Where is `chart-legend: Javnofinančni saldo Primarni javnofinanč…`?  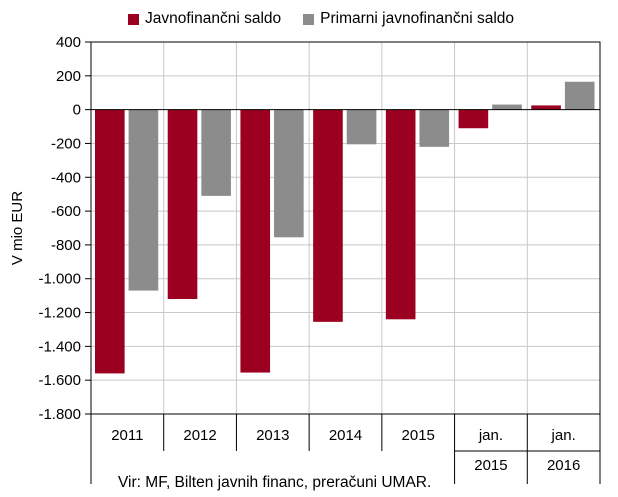 chart-legend: Javnofinančni saldo Primarni javnofinanč… is located at coordinates (321, 19).